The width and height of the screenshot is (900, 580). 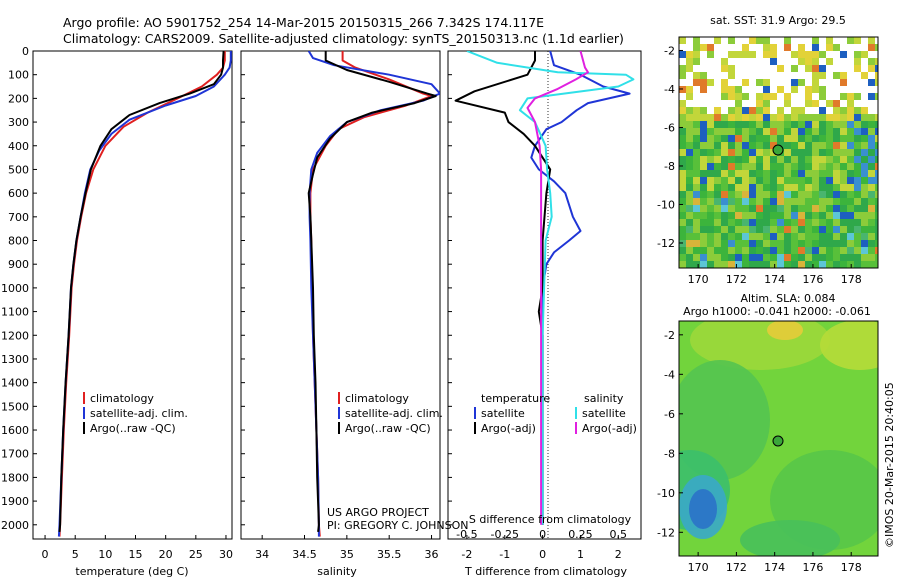 What do you see at coordinates (736, 279) in the screenshot?
I see `lon-tick-label: 172` at bounding box center [736, 279].